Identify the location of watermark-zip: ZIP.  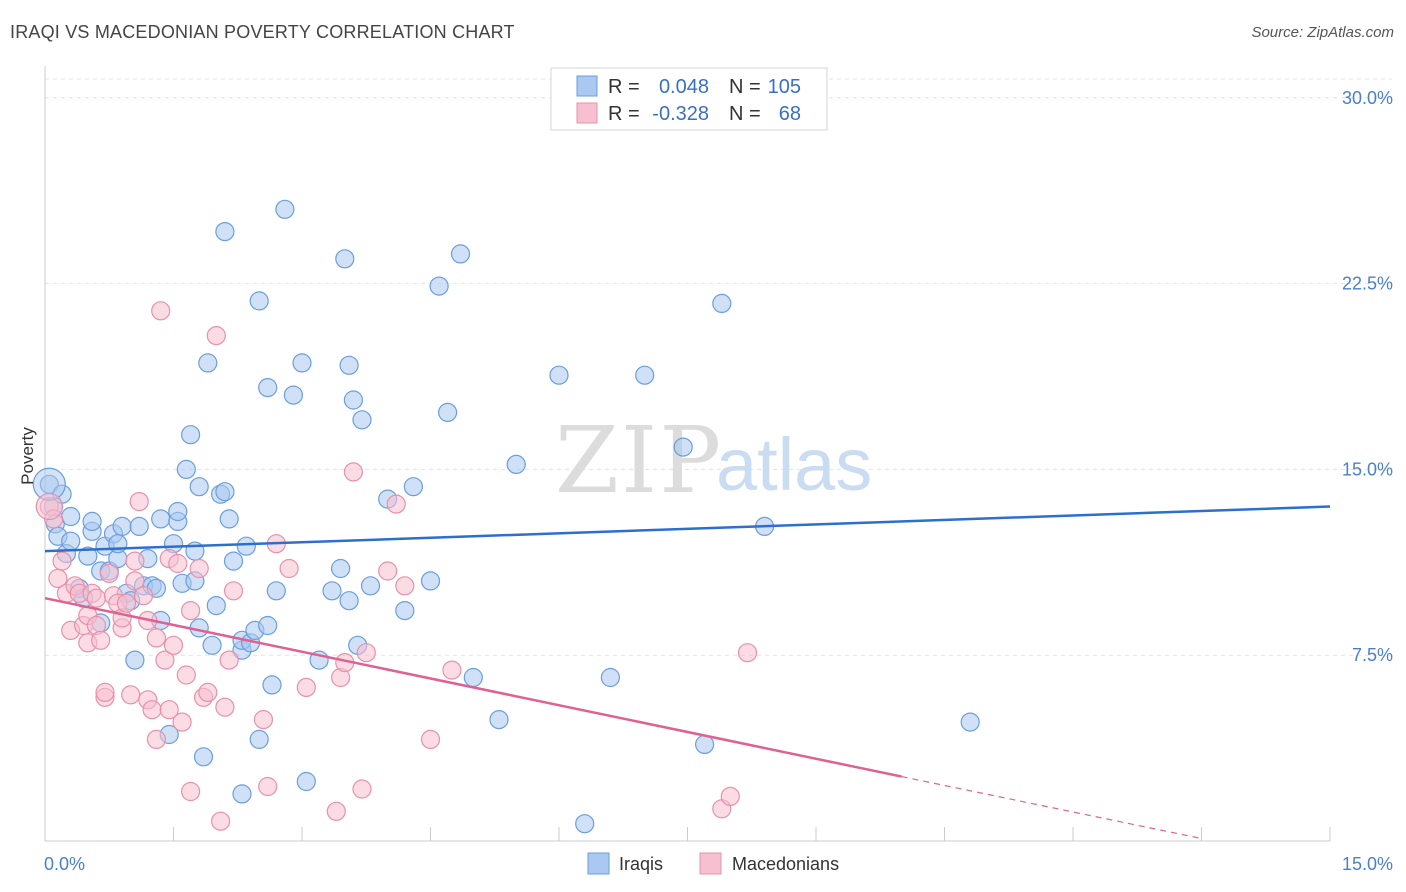
(639, 460).